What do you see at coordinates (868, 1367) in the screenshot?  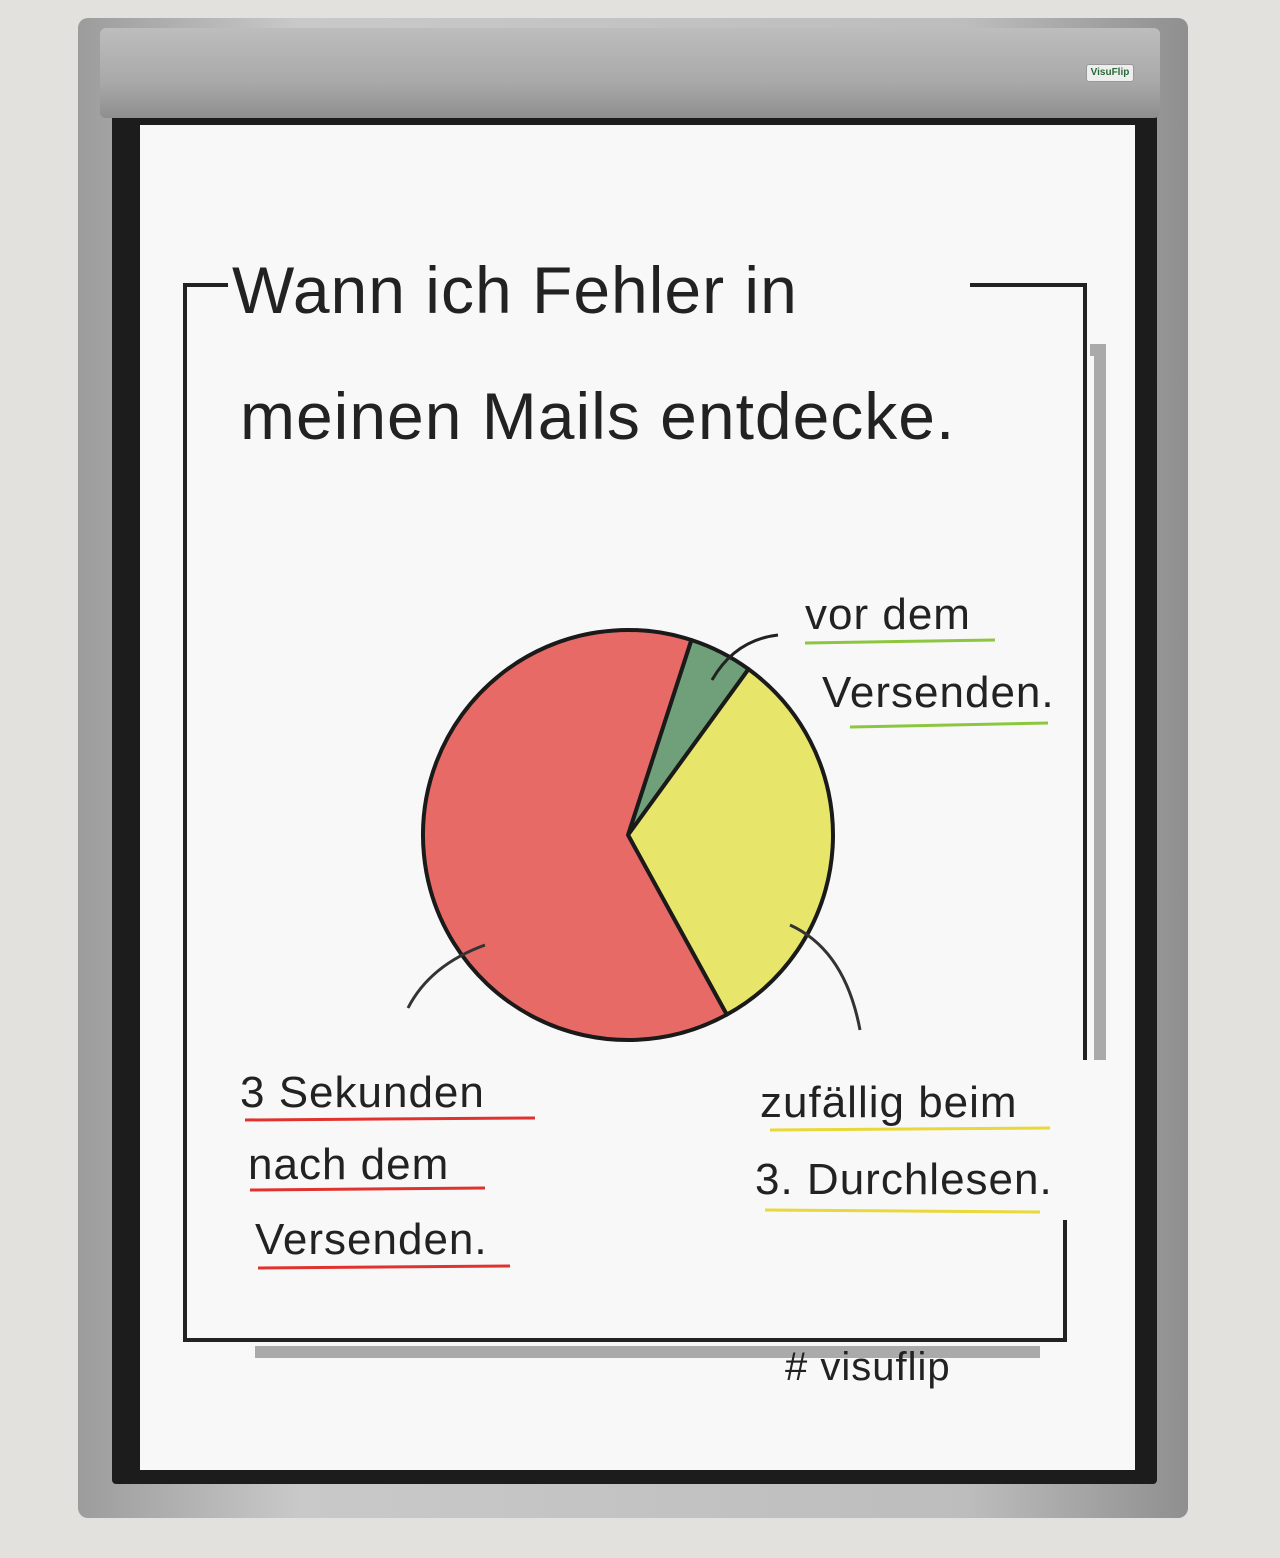 I see `hashtag: # visuflip` at bounding box center [868, 1367].